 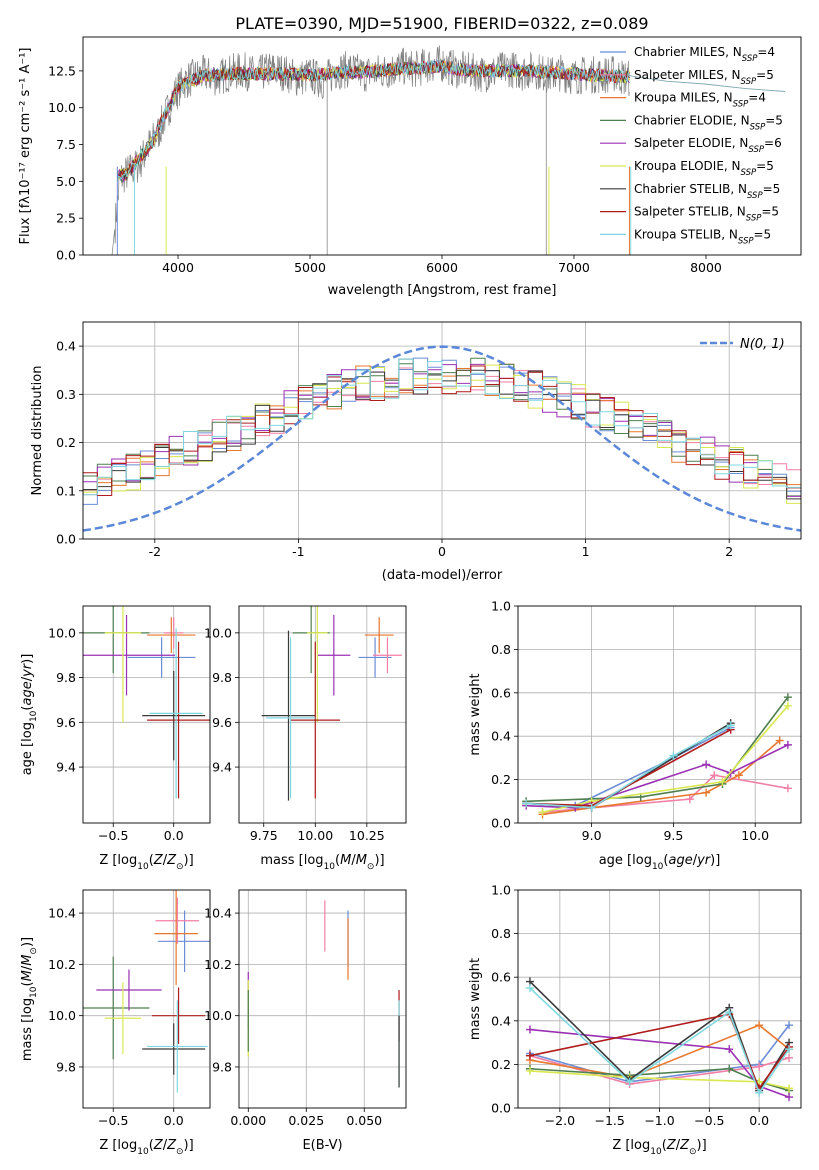 I want to click on y-tick-label: 0.8, so click(x=501, y=933).